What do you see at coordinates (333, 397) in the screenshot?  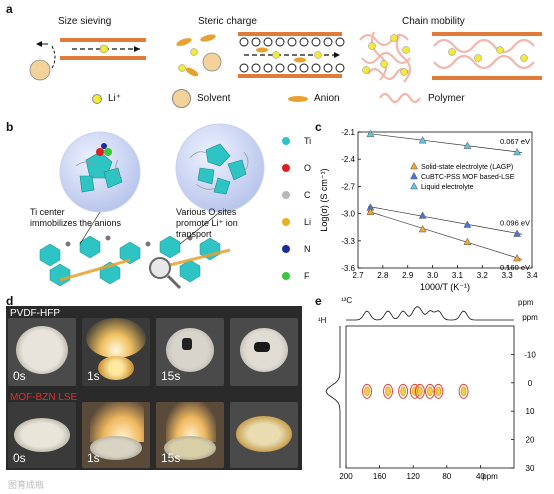 I see `h1-projection` at bounding box center [333, 397].